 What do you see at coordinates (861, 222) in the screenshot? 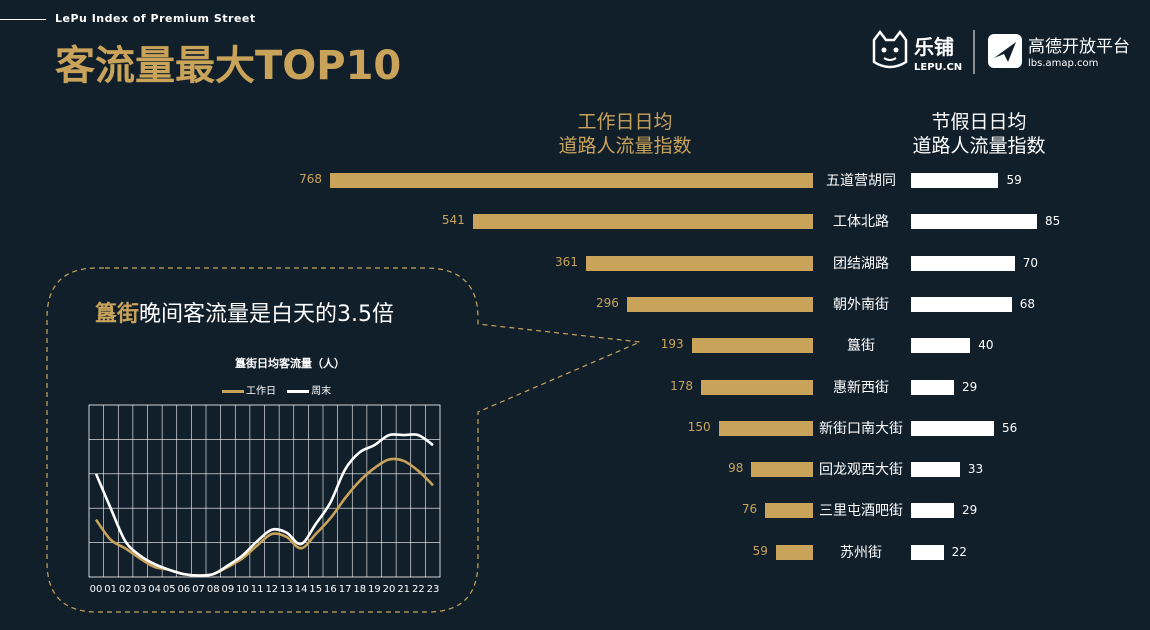
I see `street-label: 工体北路` at bounding box center [861, 222].